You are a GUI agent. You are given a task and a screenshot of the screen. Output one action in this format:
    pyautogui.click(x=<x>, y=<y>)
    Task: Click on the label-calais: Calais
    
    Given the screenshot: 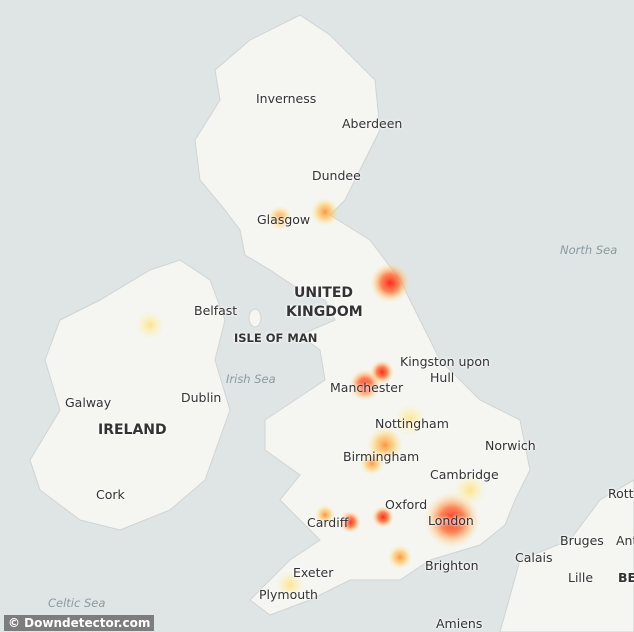 What is the action you would take?
    pyautogui.click(x=534, y=557)
    